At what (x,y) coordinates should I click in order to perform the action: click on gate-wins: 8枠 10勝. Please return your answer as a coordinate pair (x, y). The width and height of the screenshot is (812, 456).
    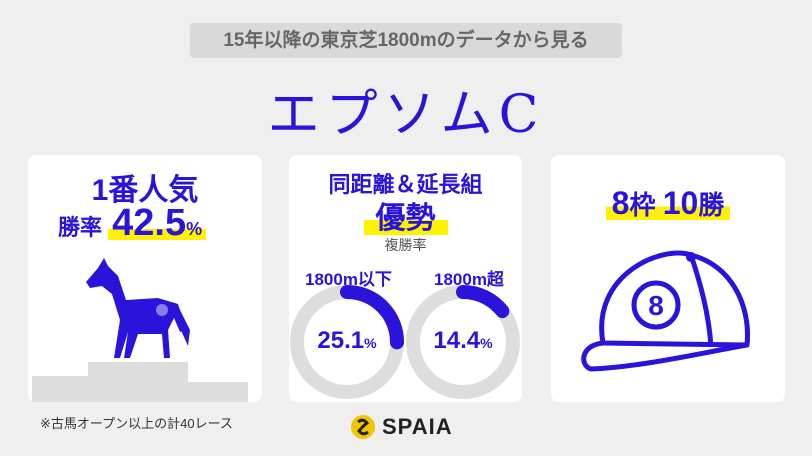
    Looking at the image, I should click on (668, 203).